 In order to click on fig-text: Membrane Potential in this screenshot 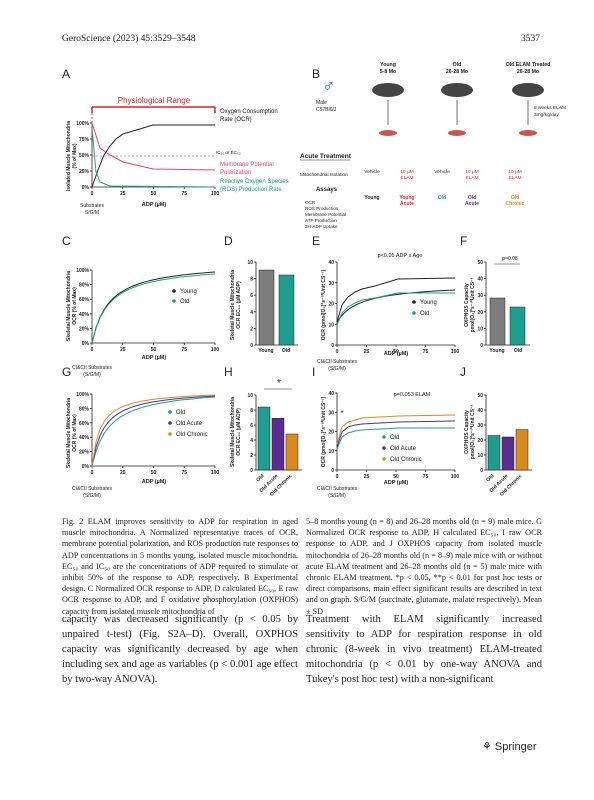, I will do `click(325, 214)`.